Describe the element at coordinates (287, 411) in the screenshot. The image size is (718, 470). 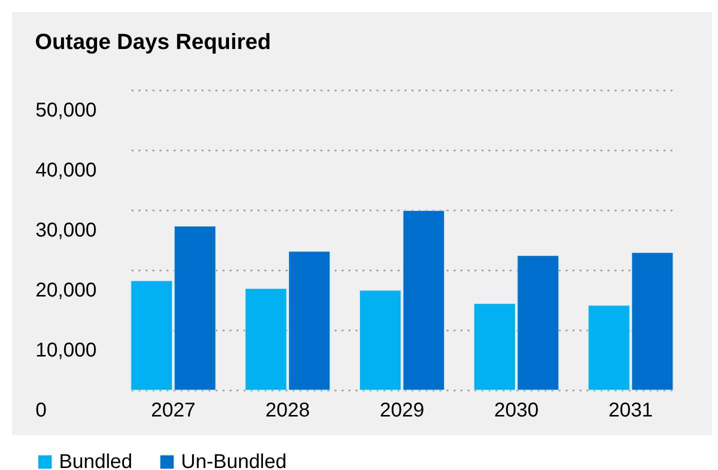
I see `x-tick-label: 2028` at that location.